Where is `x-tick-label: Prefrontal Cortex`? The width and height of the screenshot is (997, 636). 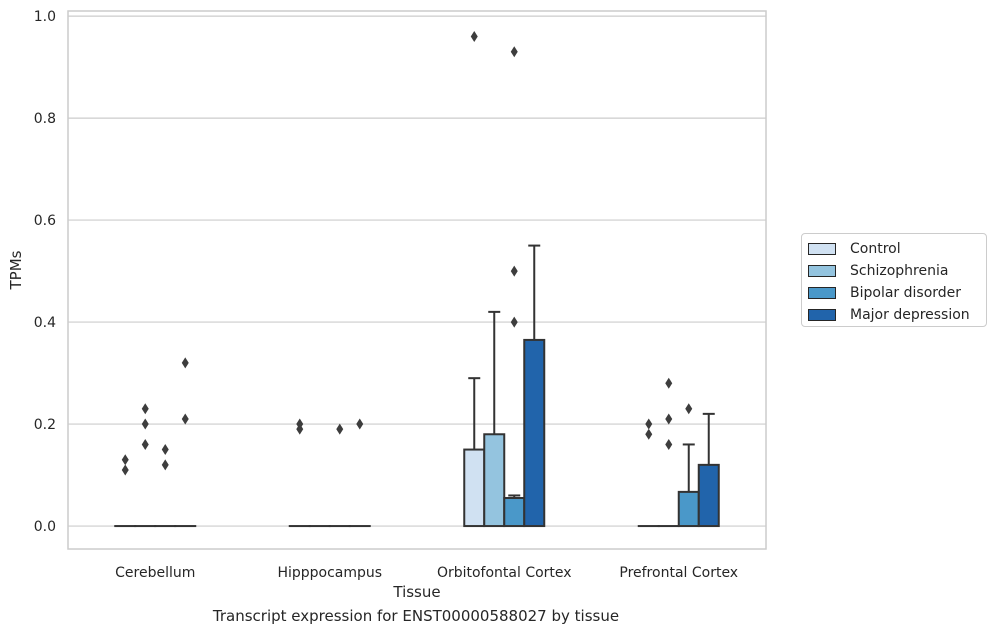
x-tick-label: Prefrontal Cortex is located at coordinates (678, 573).